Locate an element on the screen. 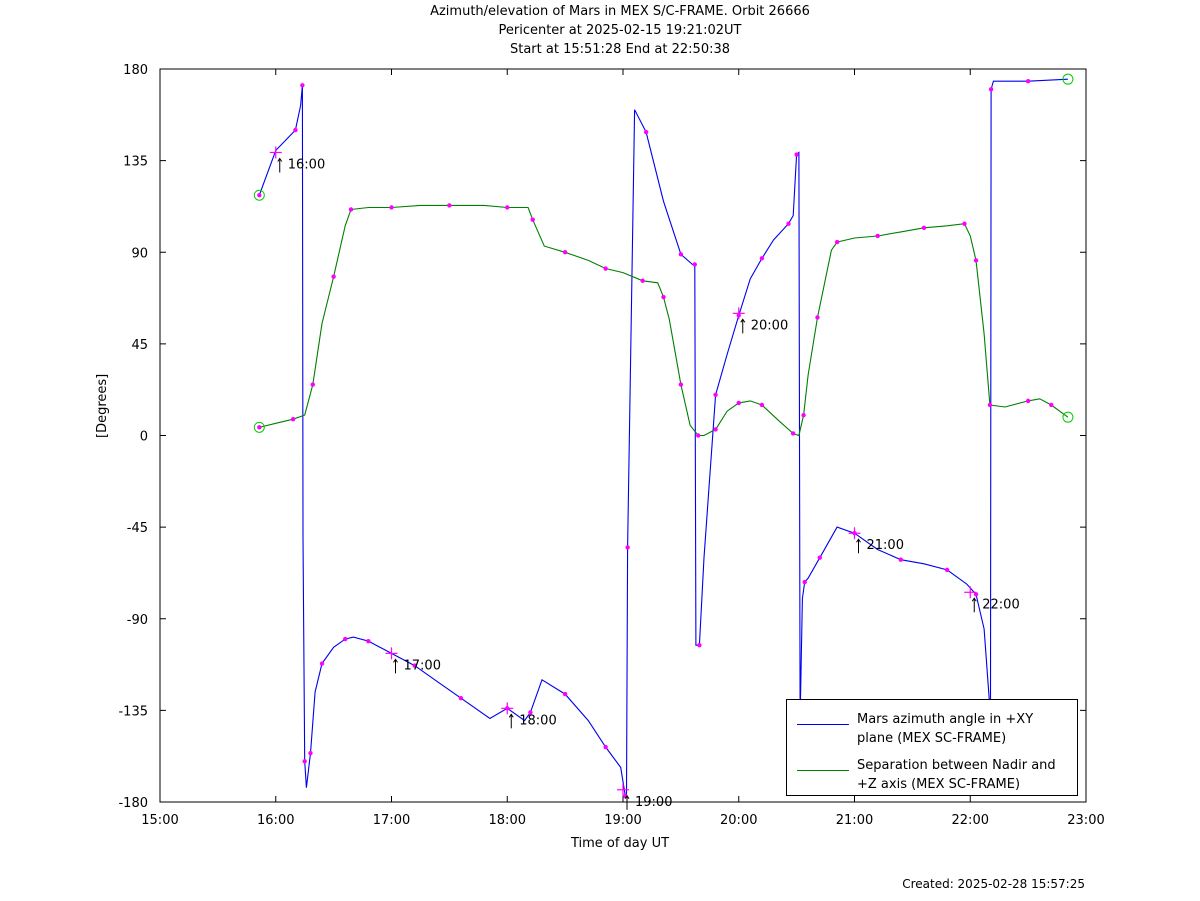  y-tick-label: 0 is located at coordinates (144, 437).